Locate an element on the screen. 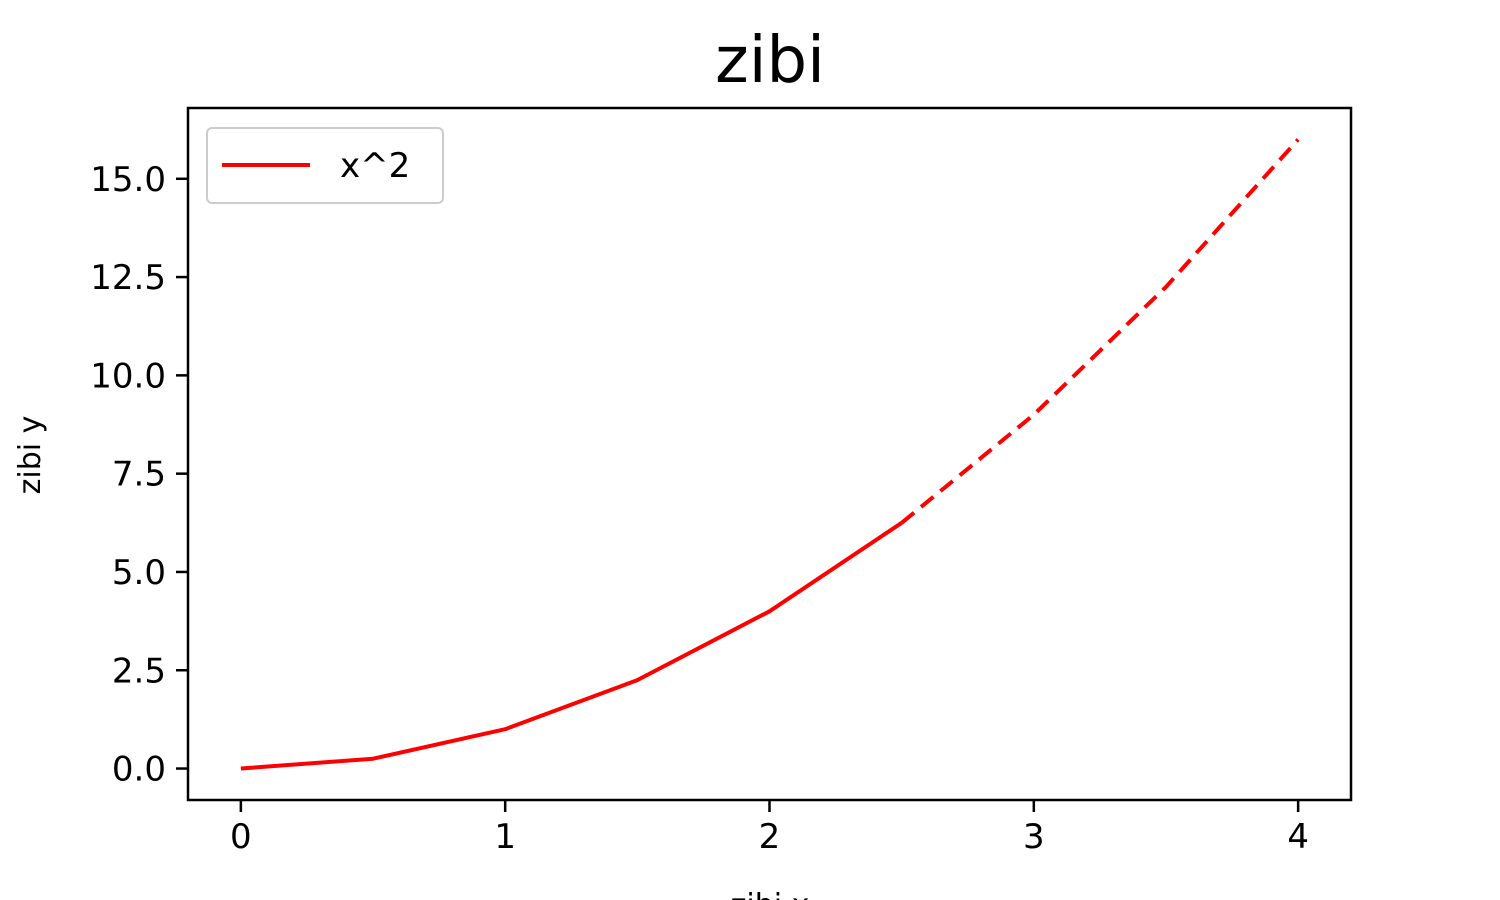 The width and height of the screenshot is (1500, 900). y-tick-label: 7.5 is located at coordinates (139, 475).